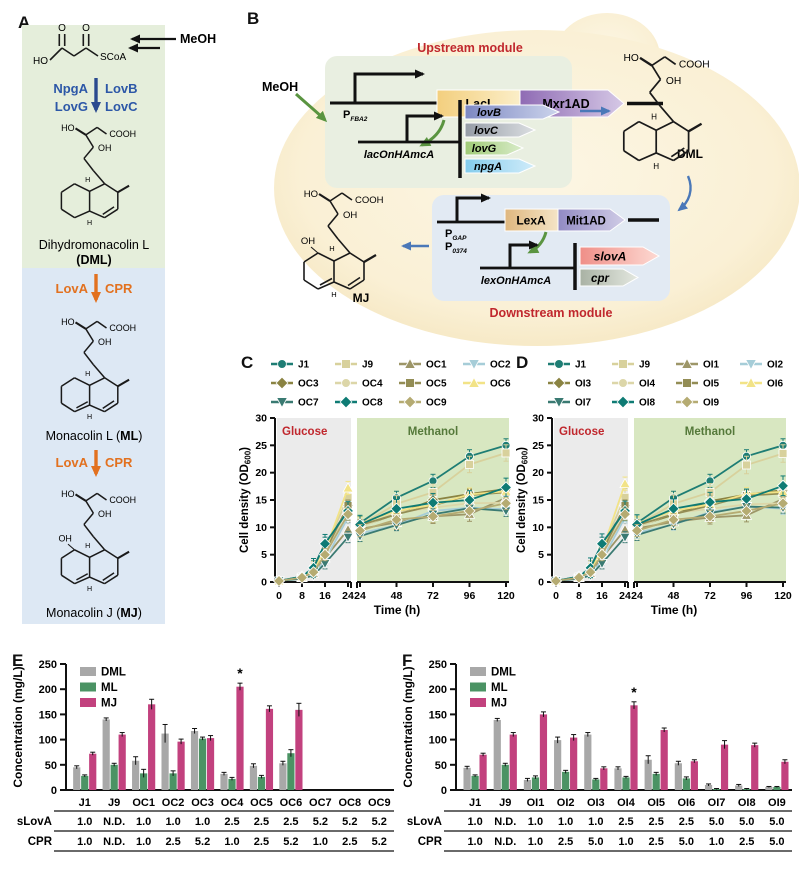 The width and height of the screenshot is (799, 880). I want to click on pfba2-label: PFBA2, so click(355, 116).